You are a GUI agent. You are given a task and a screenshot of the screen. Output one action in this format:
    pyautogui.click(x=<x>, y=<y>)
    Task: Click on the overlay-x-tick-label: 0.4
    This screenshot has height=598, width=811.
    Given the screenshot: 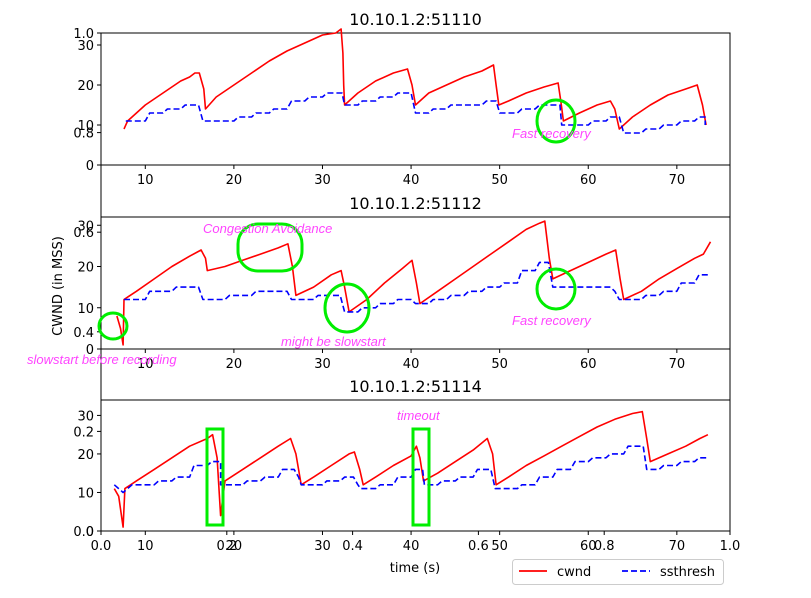 What is the action you would take?
    pyautogui.click(x=352, y=546)
    